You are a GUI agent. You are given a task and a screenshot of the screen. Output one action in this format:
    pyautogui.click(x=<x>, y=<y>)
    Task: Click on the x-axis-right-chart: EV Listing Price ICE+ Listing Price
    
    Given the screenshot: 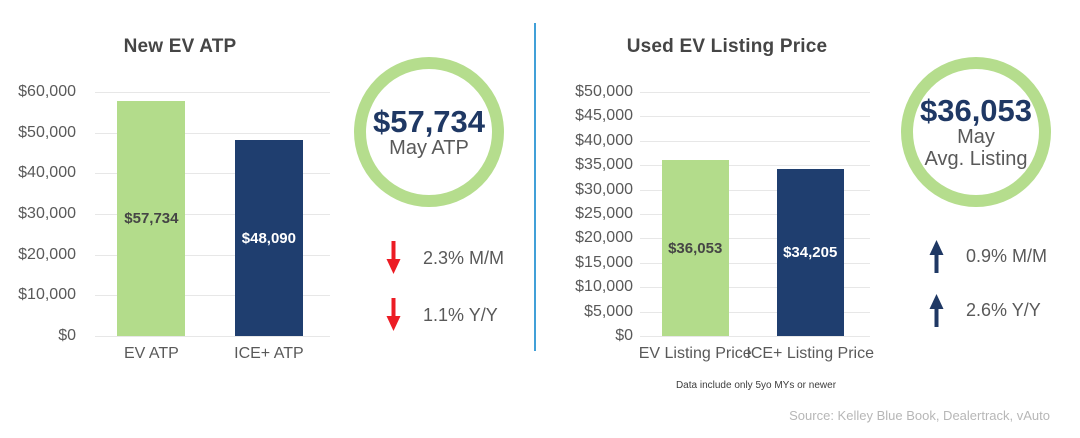 What is the action you would take?
    pyautogui.click(x=756, y=356)
    